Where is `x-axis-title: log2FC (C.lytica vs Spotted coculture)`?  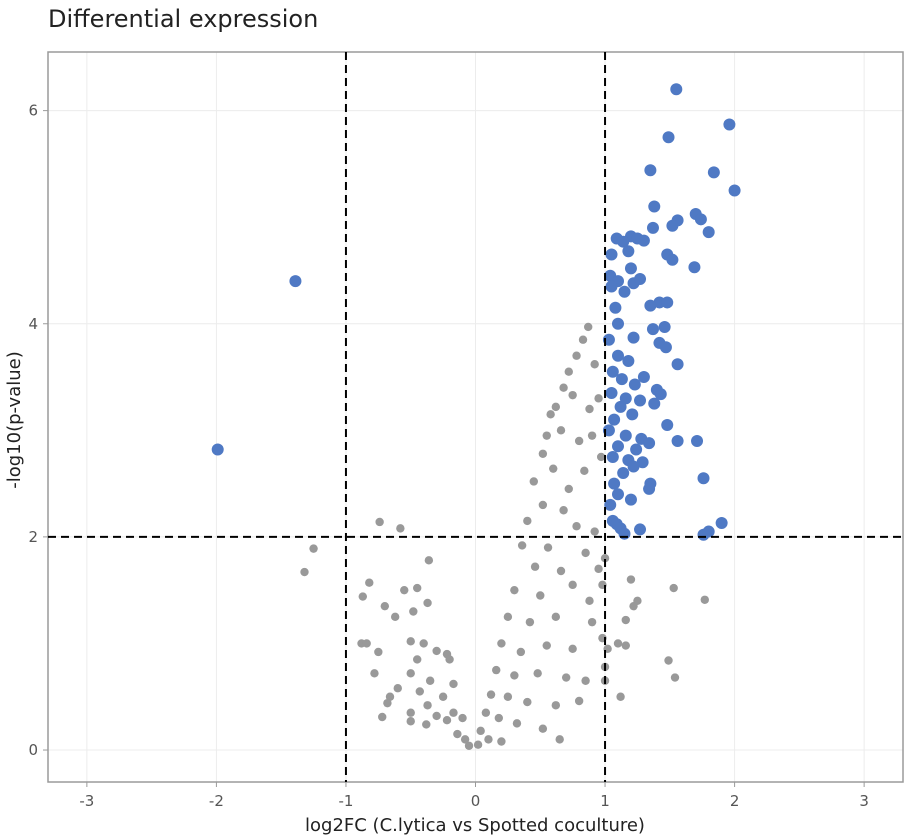 x-axis-title: log2FC (C.lytica vs Spotted coculture) is located at coordinates (475, 825).